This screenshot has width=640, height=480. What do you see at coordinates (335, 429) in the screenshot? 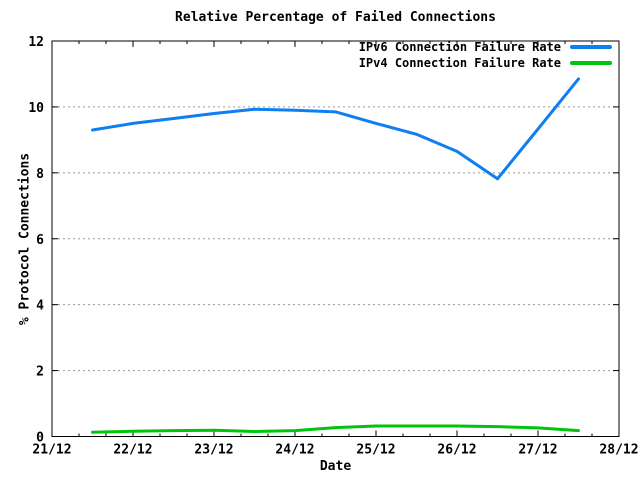
I see `series-line-ipv4` at bounding box center [335, 429].